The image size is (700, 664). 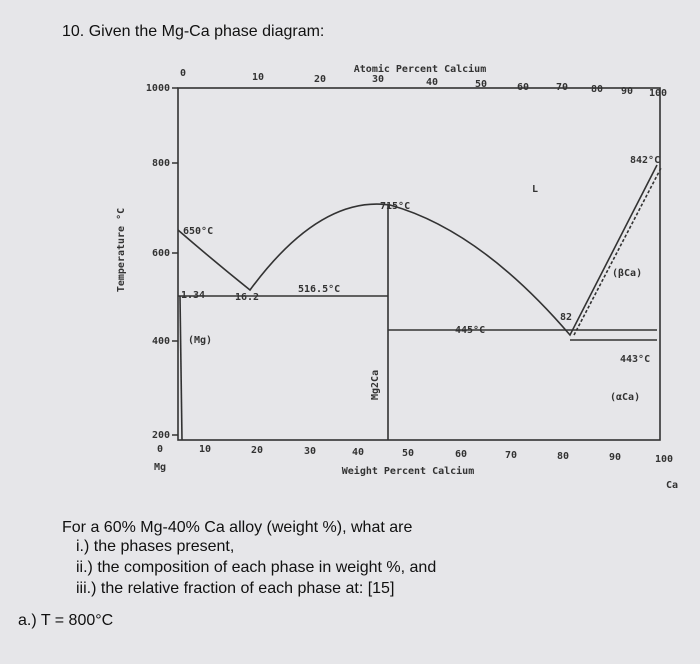 I want to click on annotation: (αCa), so click(x=625, y=397).